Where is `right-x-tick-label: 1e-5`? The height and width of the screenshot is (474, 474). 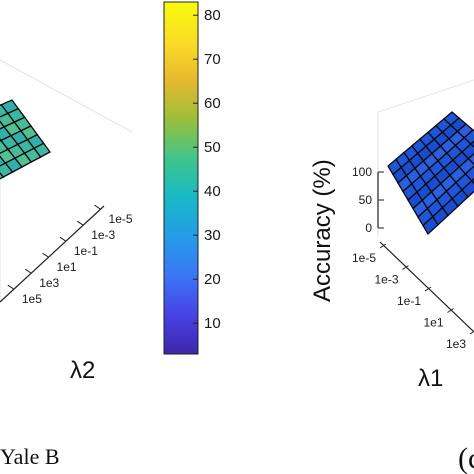 right-x-tick-label: 1e-5 is located at coordinates (364, 258).